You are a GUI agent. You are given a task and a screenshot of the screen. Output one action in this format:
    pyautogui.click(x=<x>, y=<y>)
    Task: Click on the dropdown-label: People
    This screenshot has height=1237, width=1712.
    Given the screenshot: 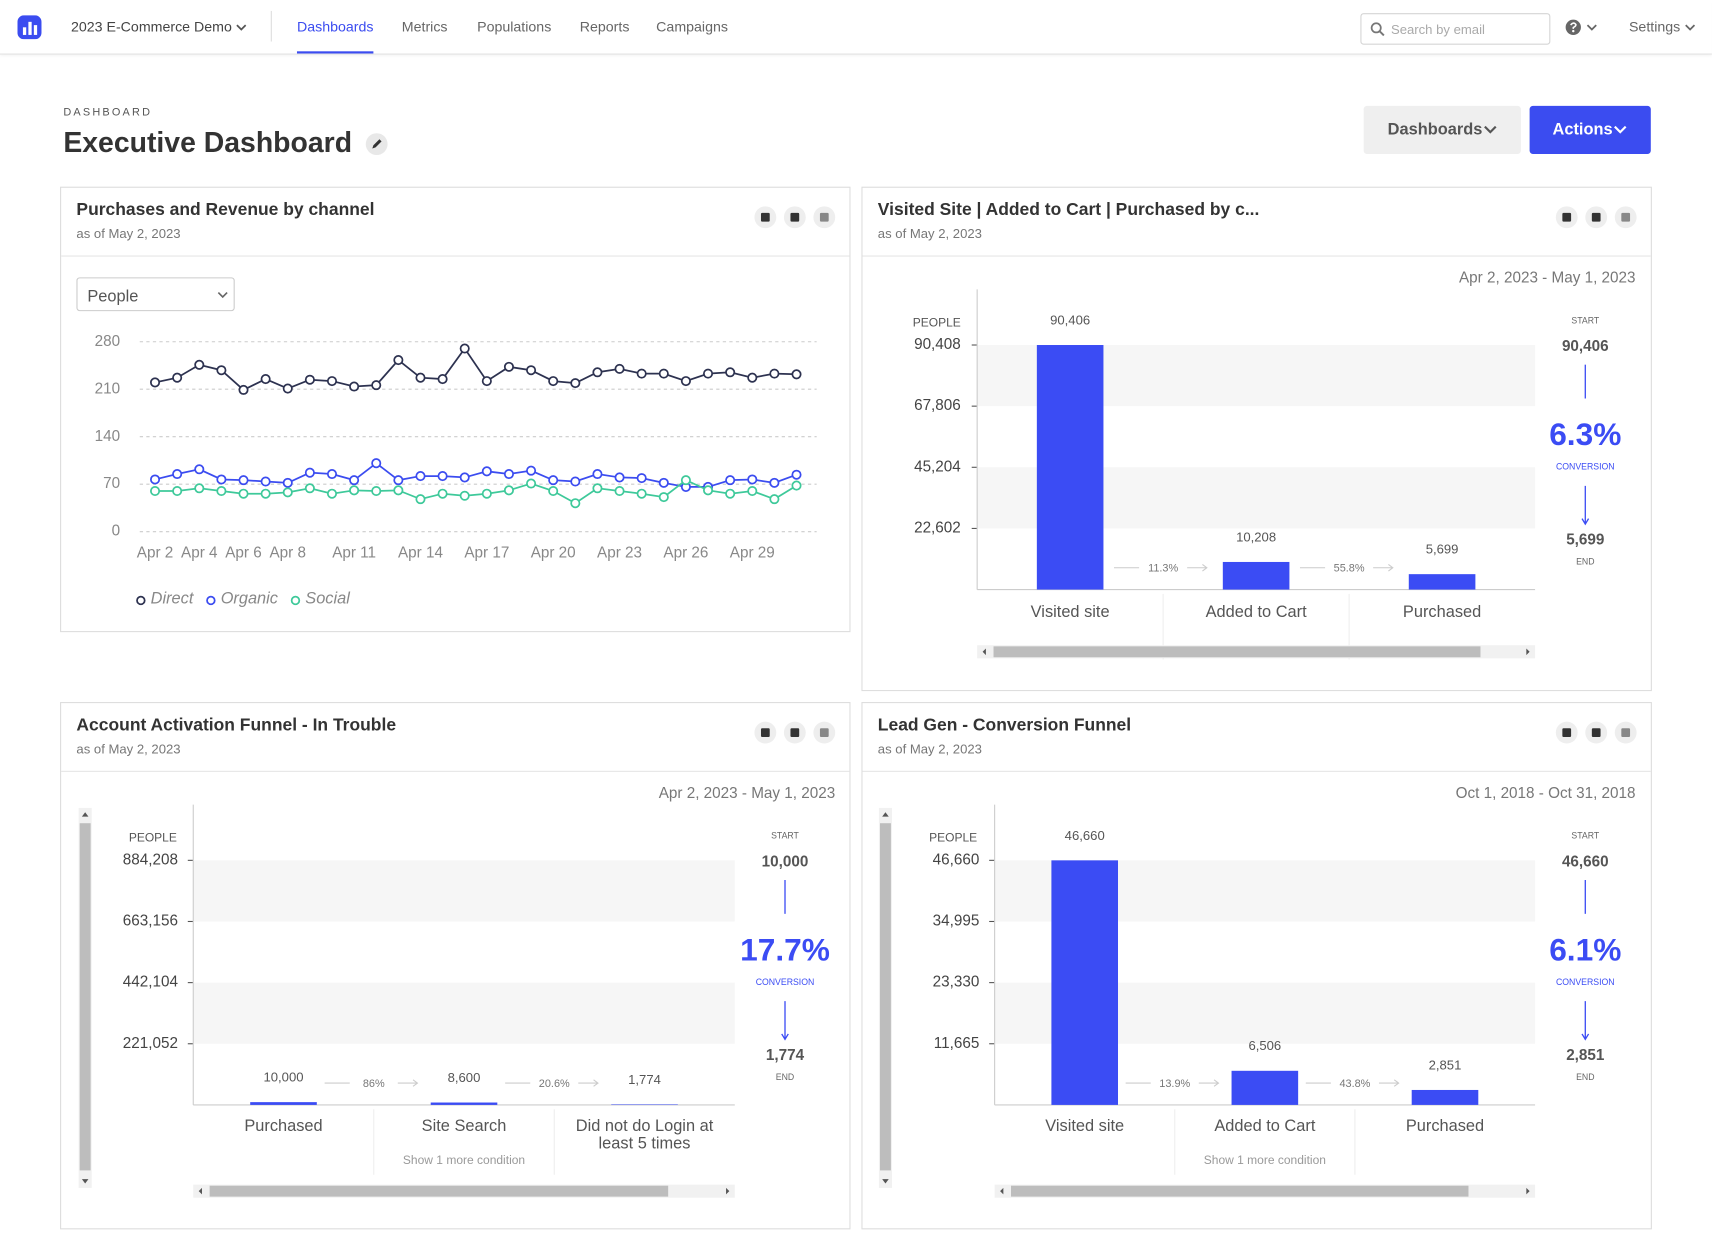 What is the action you would take?
    pyautogui.click(x=113, y=296)
    